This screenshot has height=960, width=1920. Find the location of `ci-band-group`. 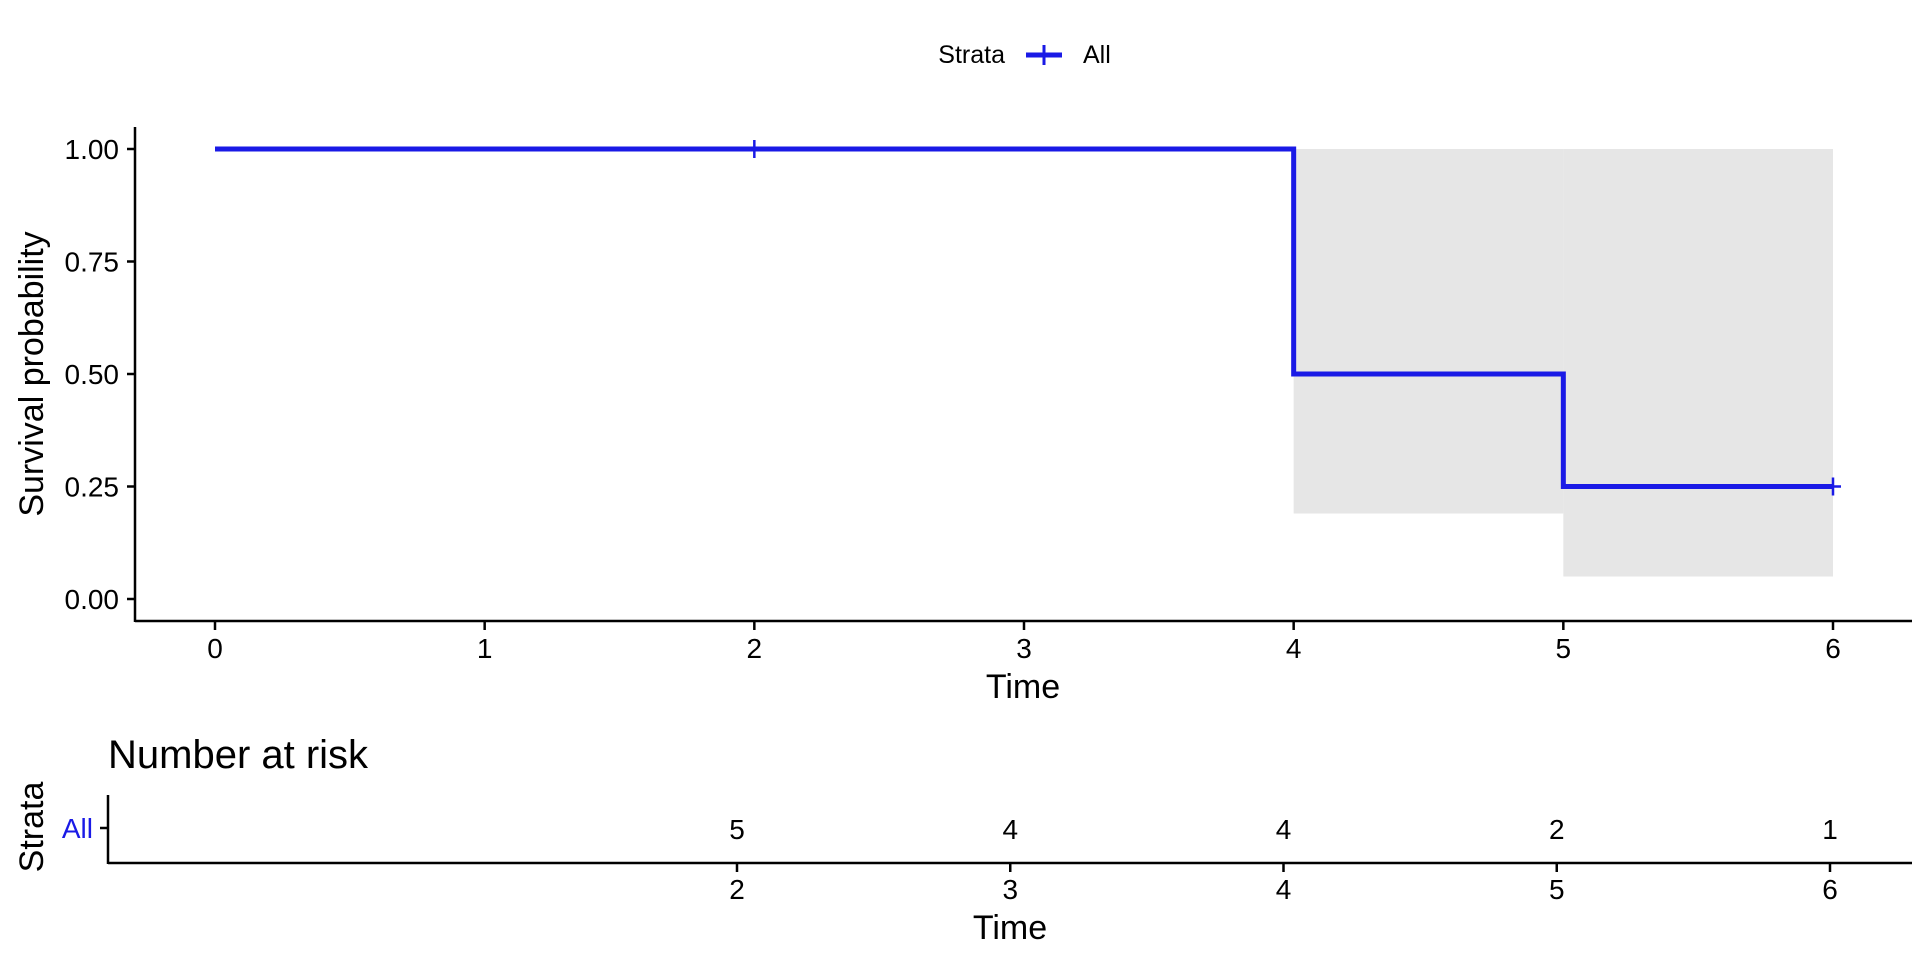

ci-band-group is located at coordinates (1563, 363).